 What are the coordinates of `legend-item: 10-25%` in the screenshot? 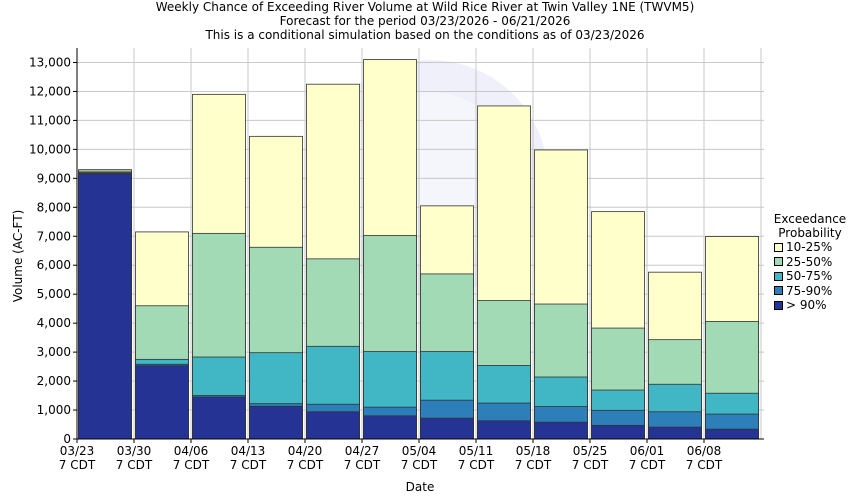 It's located at (812, 247).